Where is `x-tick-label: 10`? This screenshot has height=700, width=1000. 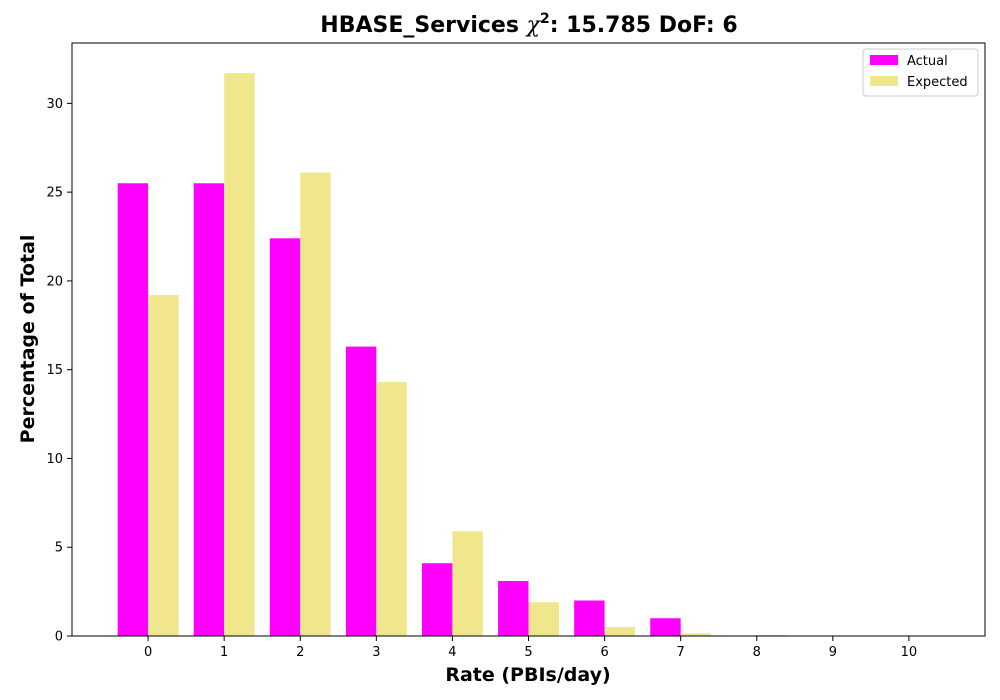 x-tick-label: 10 is located at coordinates (909, 652).